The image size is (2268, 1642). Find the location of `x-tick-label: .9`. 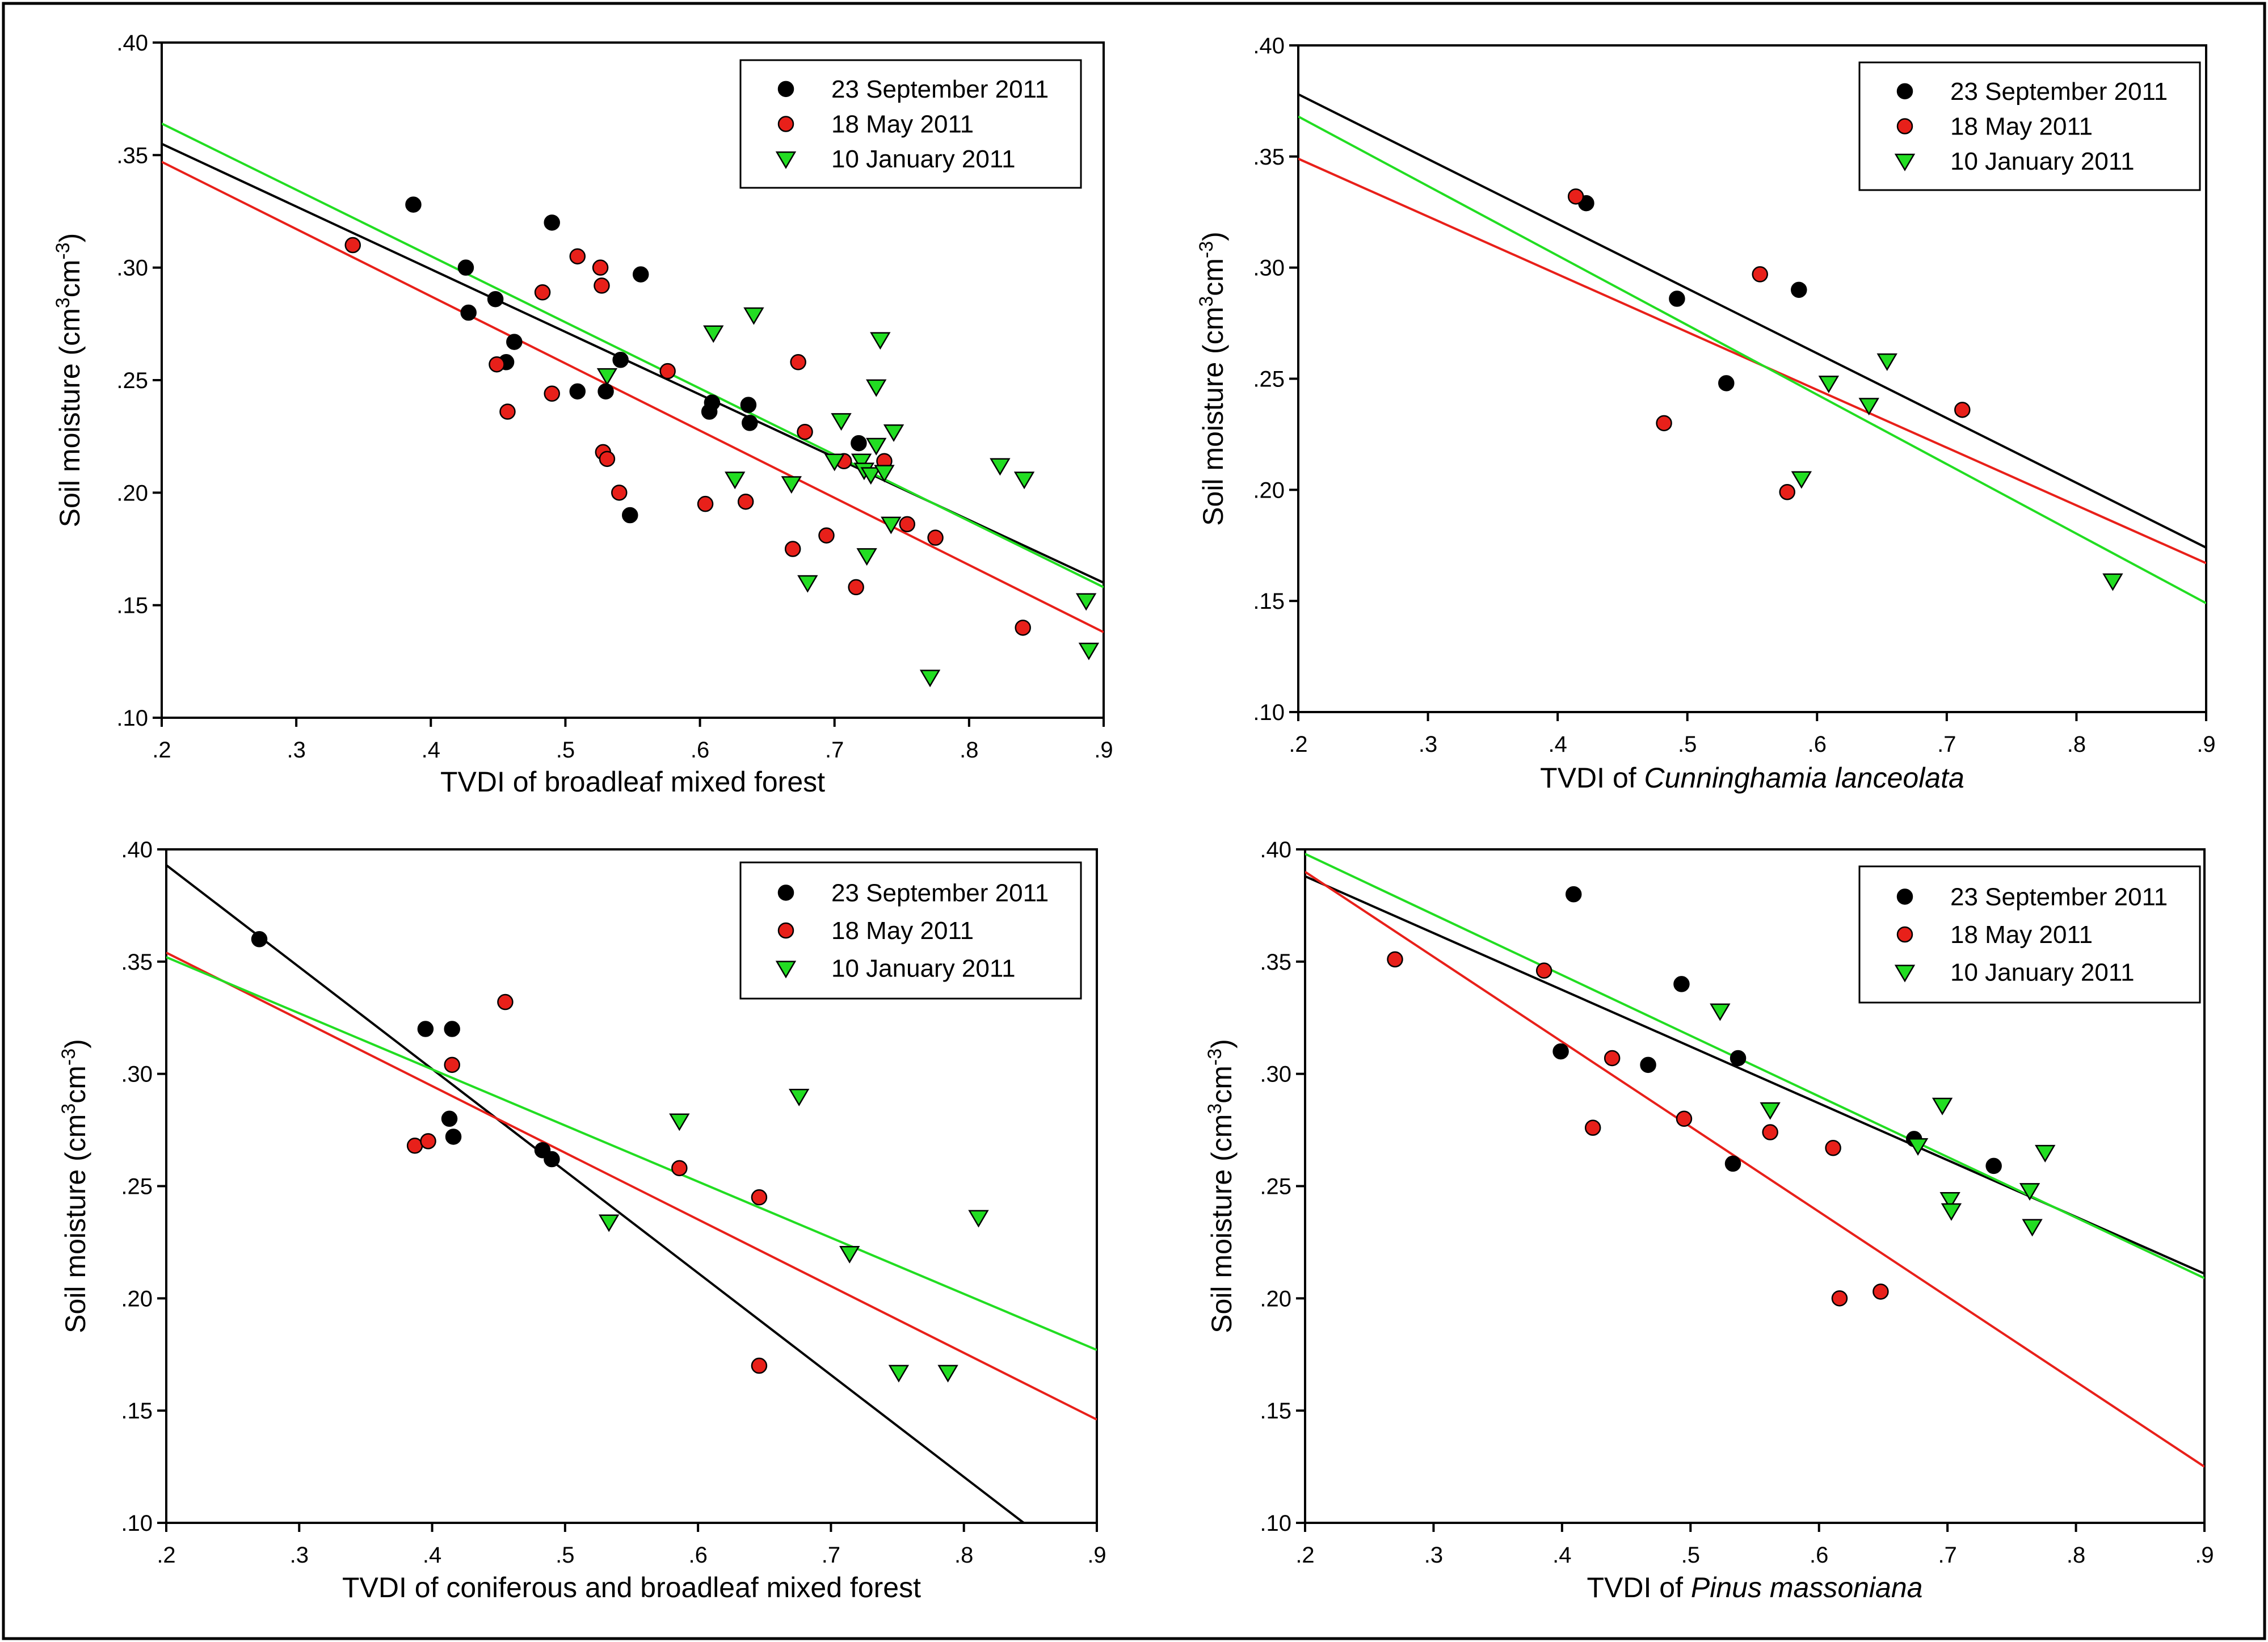

x-tick-label: .9 is located at coordinates (1097, 1555).